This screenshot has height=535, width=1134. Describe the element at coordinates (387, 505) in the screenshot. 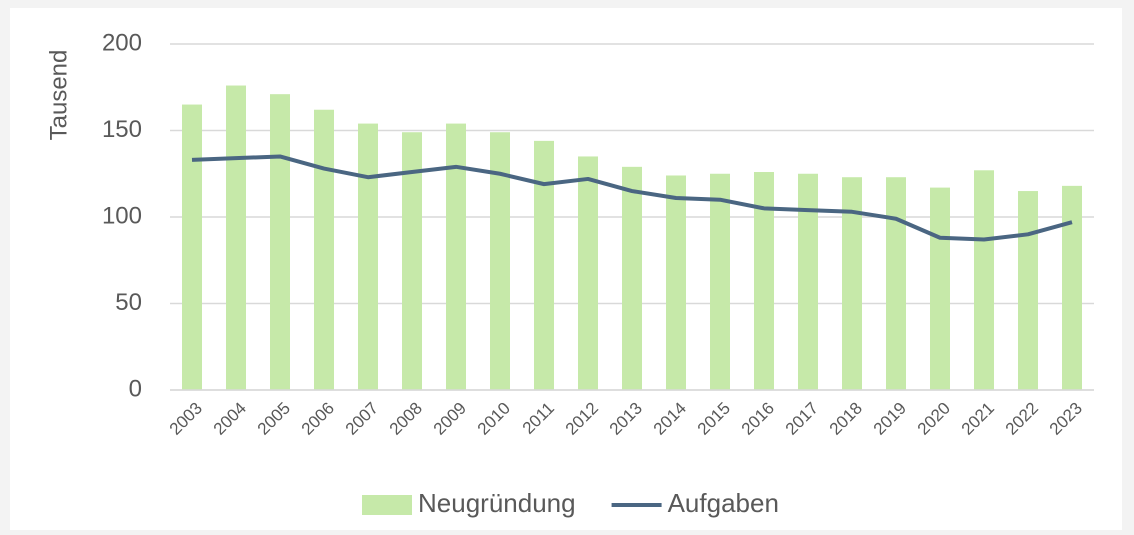

I see `legend-swatch` at that location.